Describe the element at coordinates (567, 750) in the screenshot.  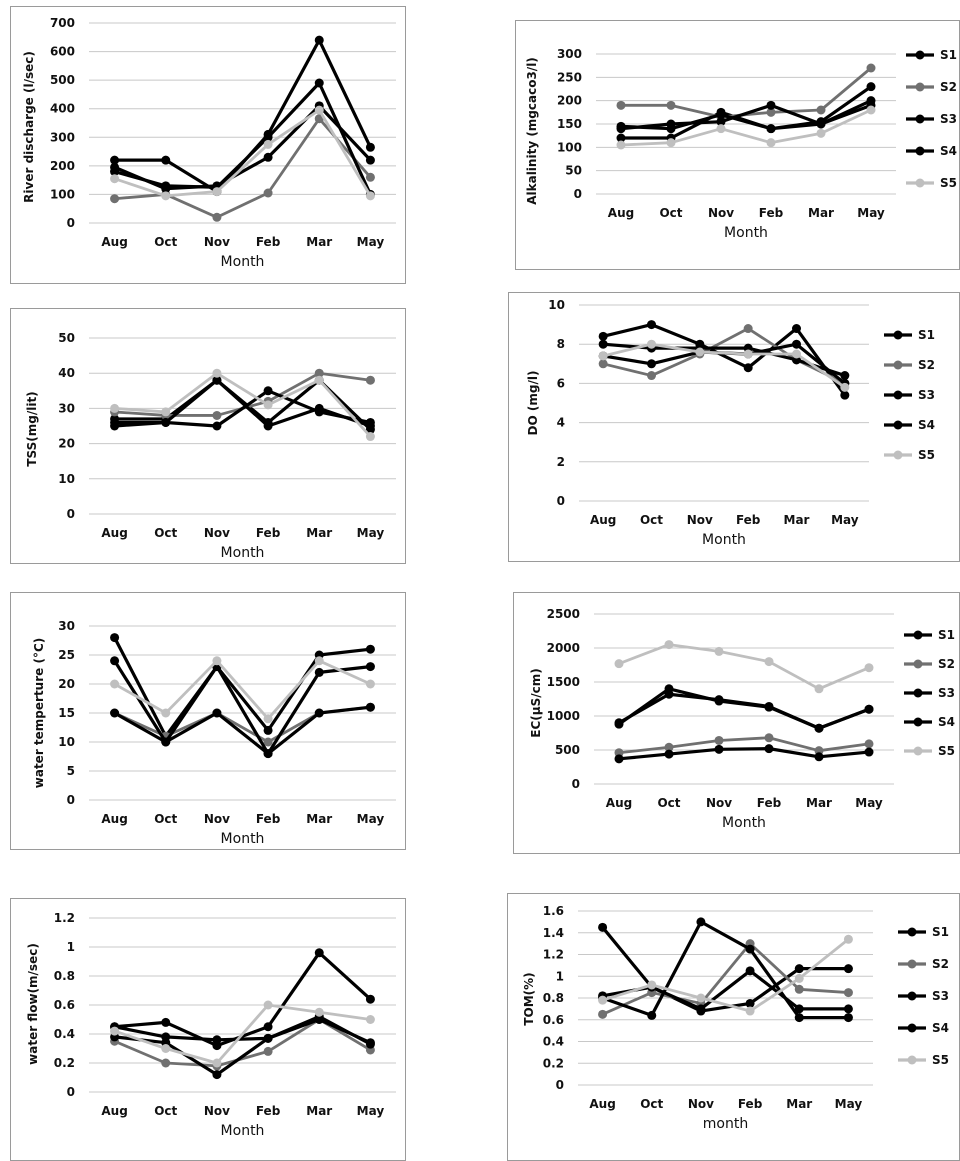
I see `y-tick-label: 500` at that location.